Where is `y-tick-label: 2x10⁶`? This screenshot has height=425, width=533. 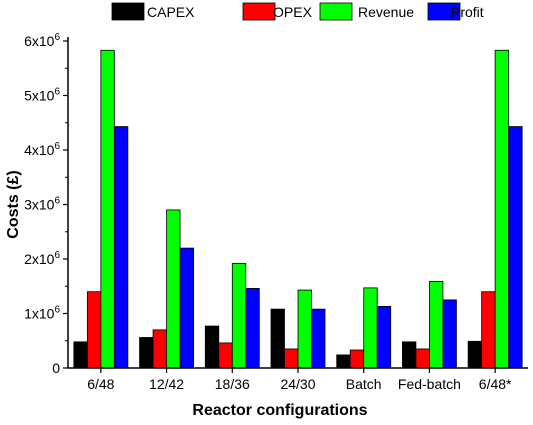 y-tick-label: 2x10⁶ is located at coordinates (42, 258).